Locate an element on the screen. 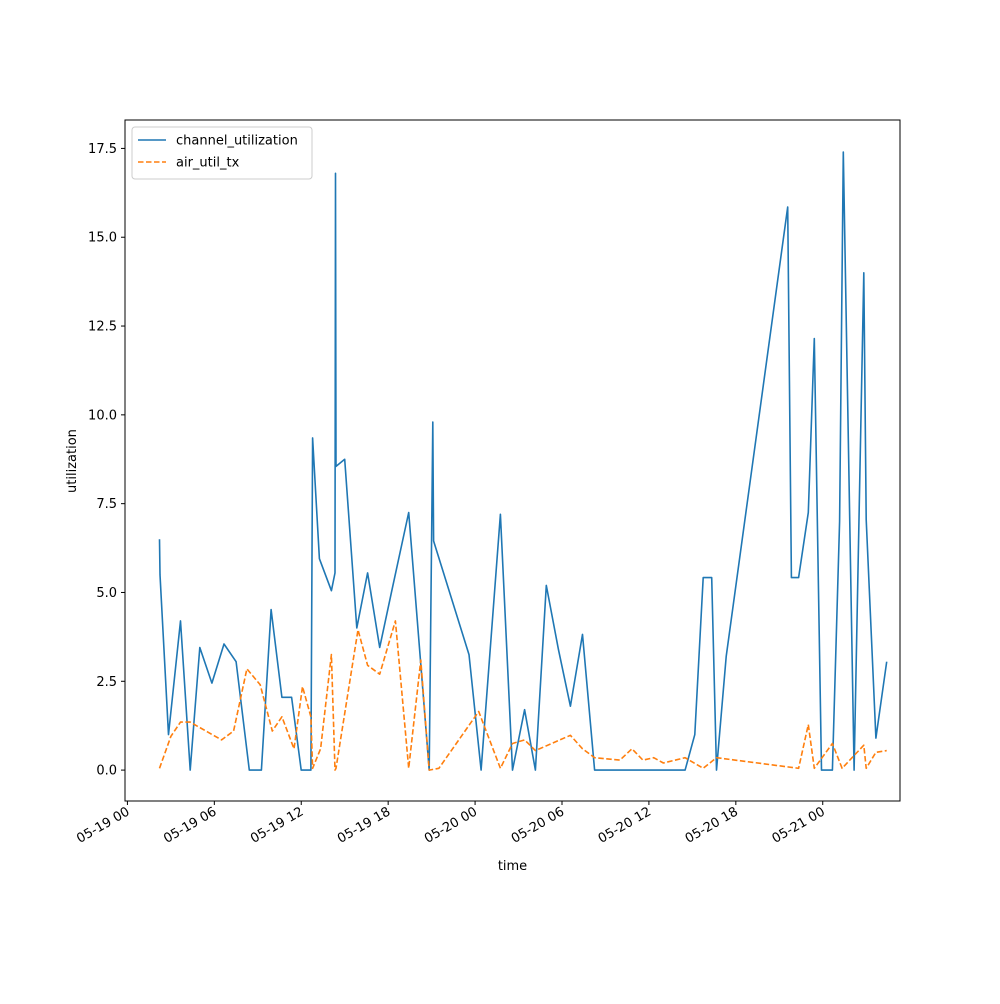 This screenshot has width=1000, height=1004. y-tick-label: 0.0 is located at coordinates (106, 771).